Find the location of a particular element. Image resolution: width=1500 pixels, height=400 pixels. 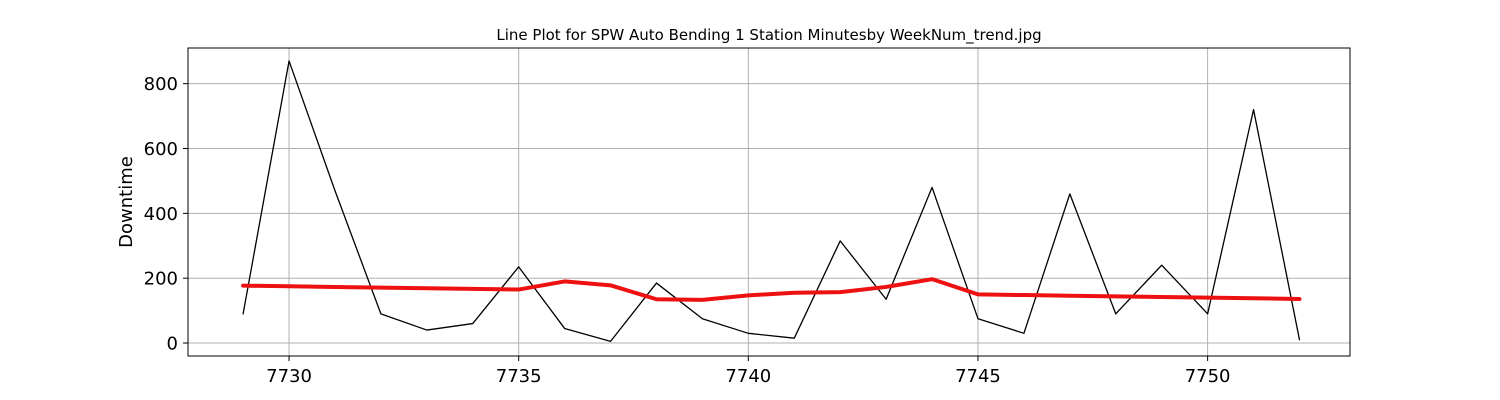

y-tick-label: 800 is located at coordinates (161, 84).